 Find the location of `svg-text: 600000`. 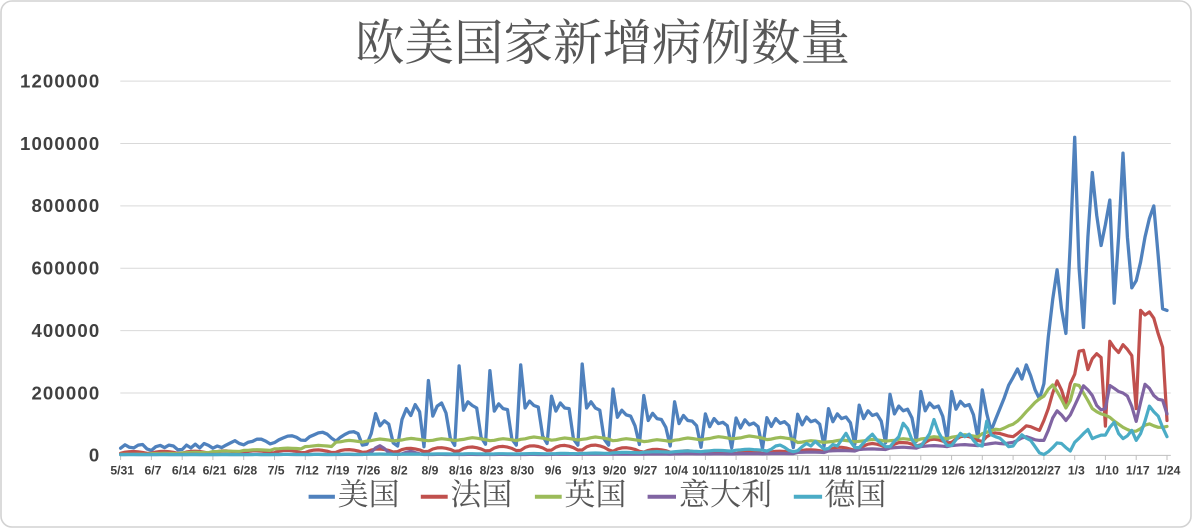

svg-text: 600000 is located at coordinates (65, 268).